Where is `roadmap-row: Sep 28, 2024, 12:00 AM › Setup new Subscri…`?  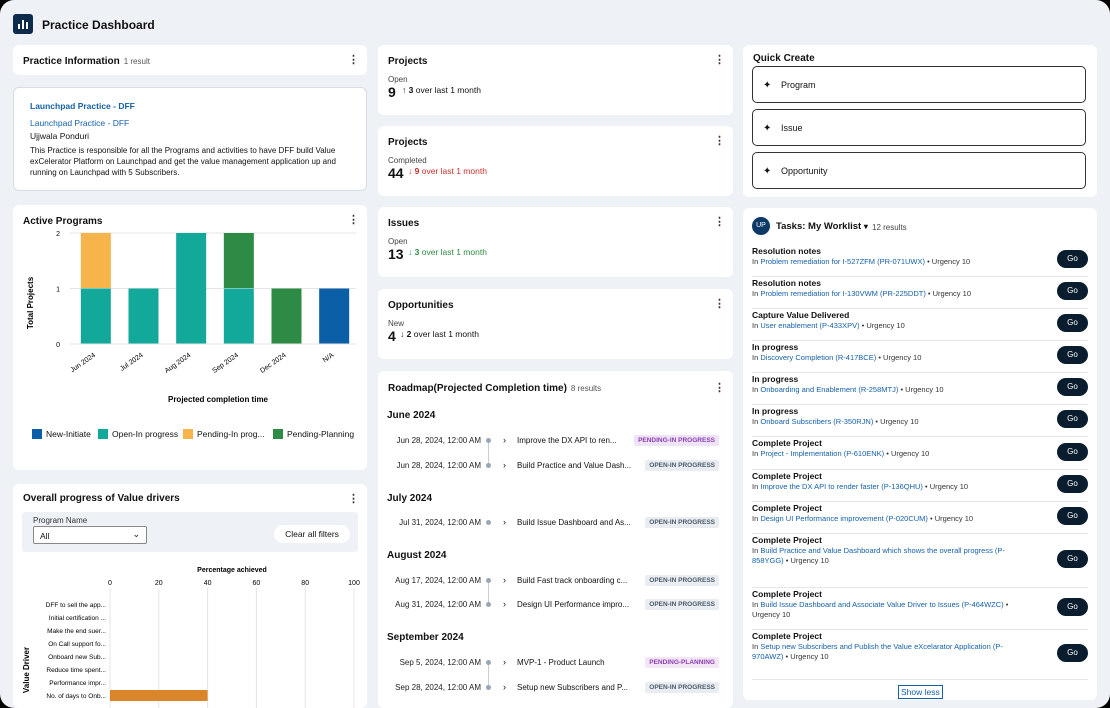 roadmap-row: Sep 28, 2024, 12:00 AM › Setup new Subscri… is located at coordinates (555, 688).